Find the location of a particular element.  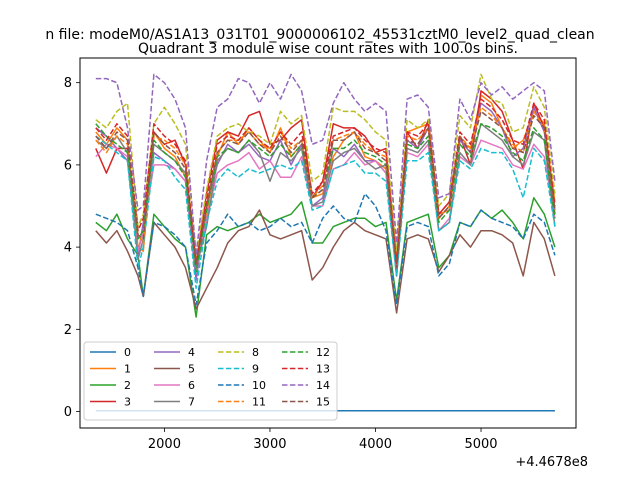

legend-label-1: 1 is located at coordinates (127, 369).